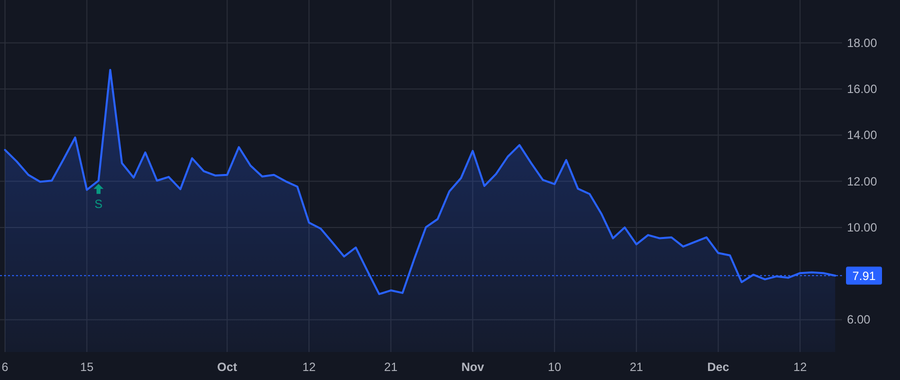 Image resolution: width=900 pixels, height=380 pixels. What do you see at coordinates (718, 367) in the screenshot?
I see `x-tick-label: Dec` at bounding box center [718, 367].